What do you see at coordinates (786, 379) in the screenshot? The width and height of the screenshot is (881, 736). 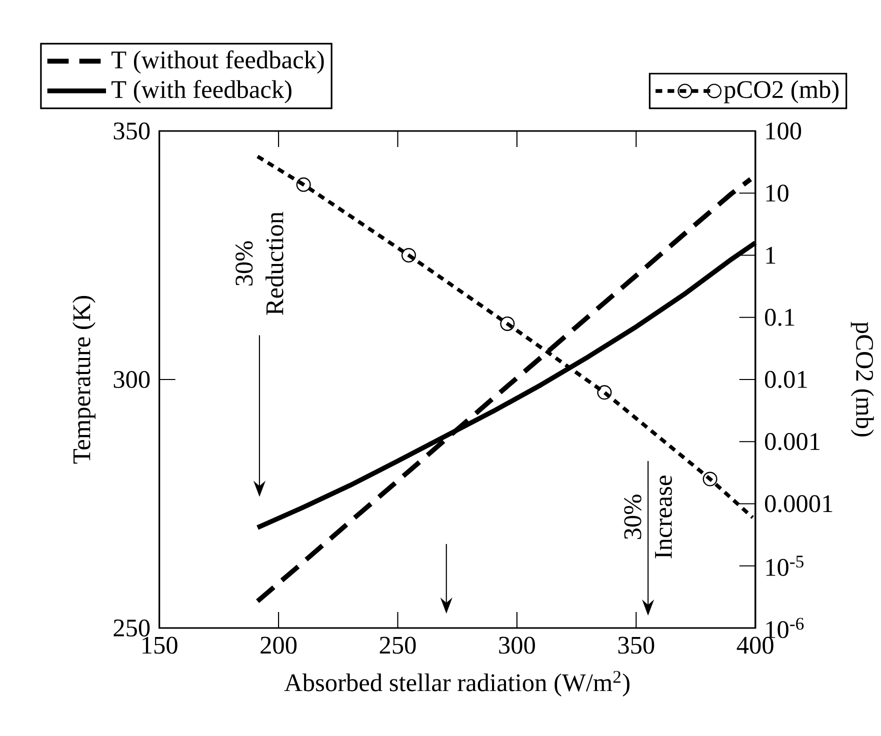 I see `y2-tick-label: 0.01` at bounding box center [786, 379].